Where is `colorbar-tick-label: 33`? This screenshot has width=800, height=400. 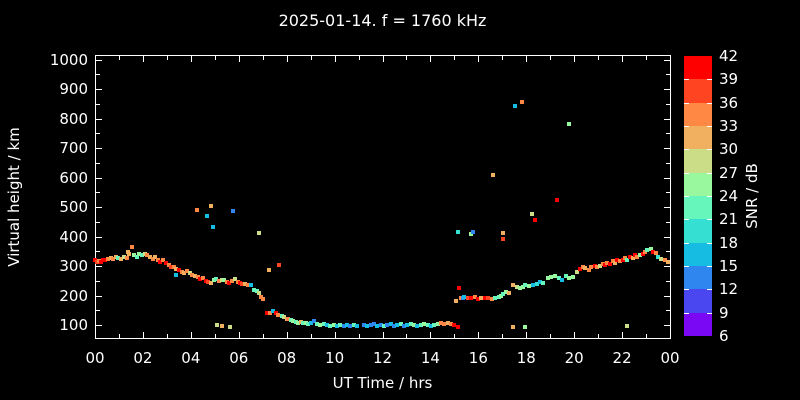 colorbar-tick-label: 33 is located at coordinates (729, 126).